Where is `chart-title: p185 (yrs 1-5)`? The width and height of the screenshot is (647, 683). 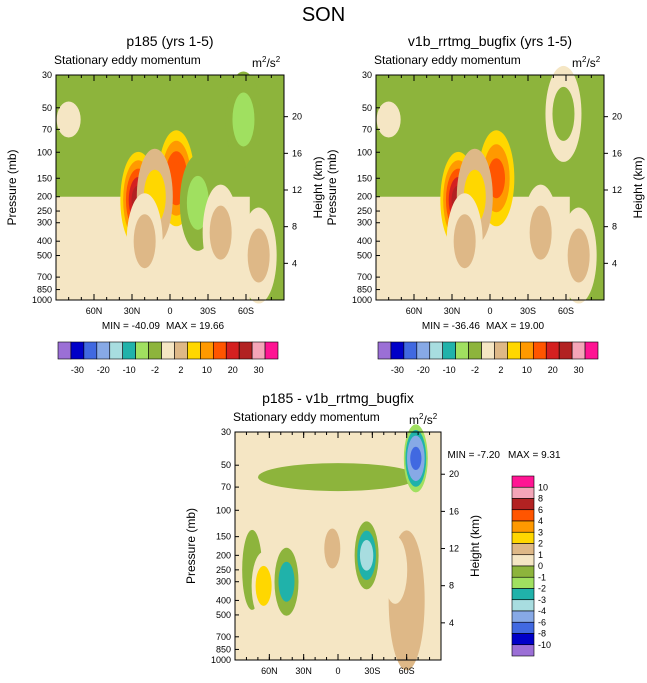
chart-title: p185 (yrs 1-5) is located at coordinates (169, 41).